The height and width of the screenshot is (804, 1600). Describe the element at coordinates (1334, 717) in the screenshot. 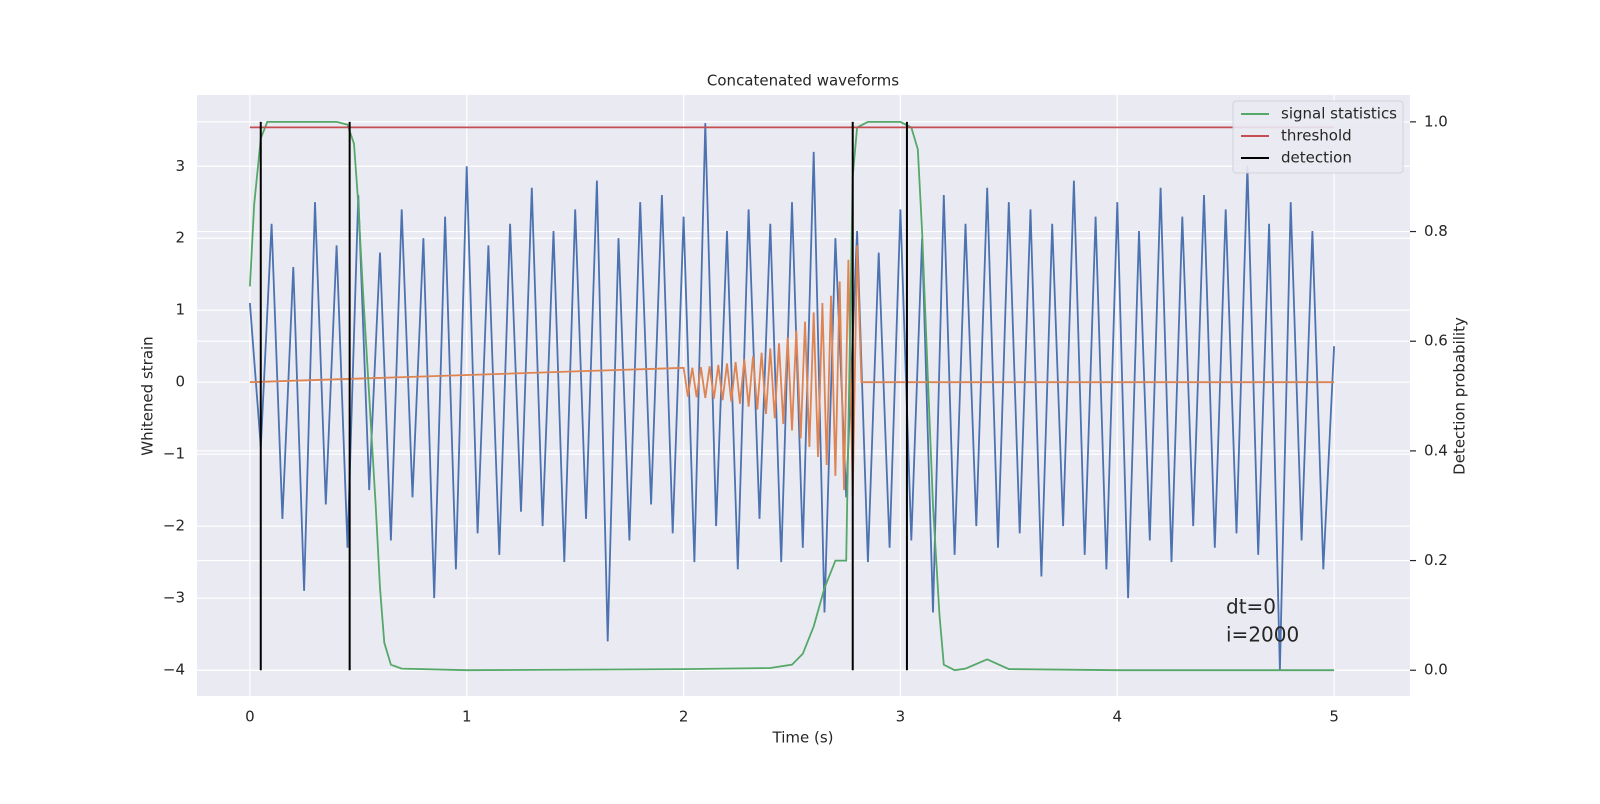

I see `x-tick-label: 5` at that location.